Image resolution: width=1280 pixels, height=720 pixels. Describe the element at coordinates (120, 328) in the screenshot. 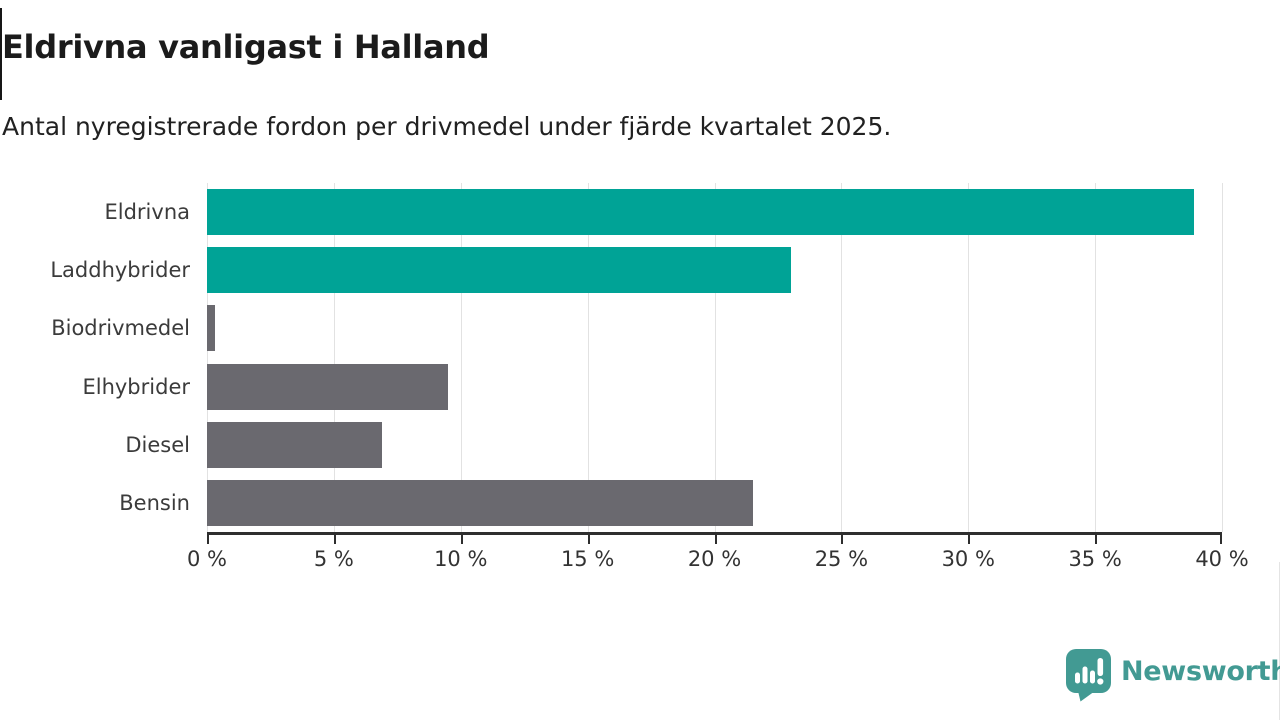

I see `category-label-biodrivmedel: Biodrivmedel` at that location.